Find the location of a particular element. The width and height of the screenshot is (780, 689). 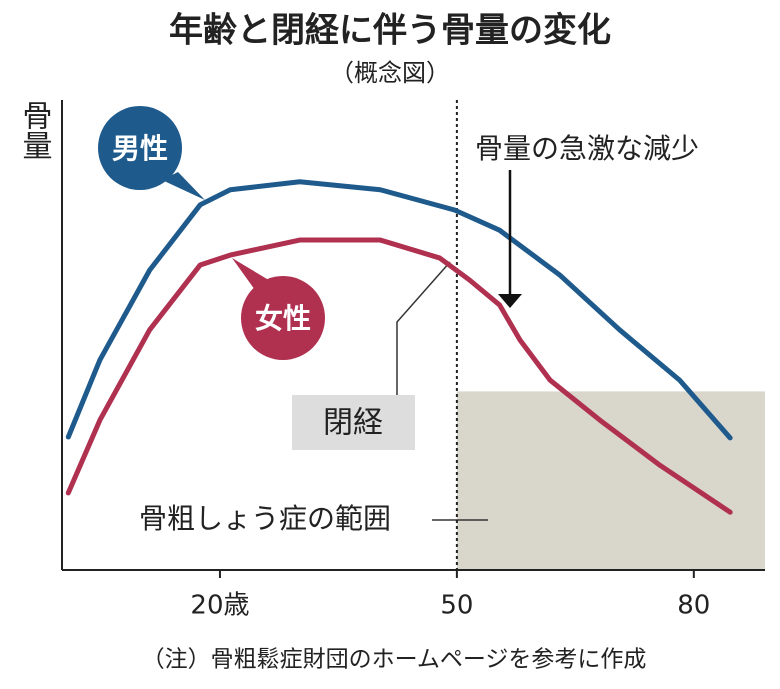

region-label: 骨粗しょう症の範囲 is located at coordinates (265, 518).